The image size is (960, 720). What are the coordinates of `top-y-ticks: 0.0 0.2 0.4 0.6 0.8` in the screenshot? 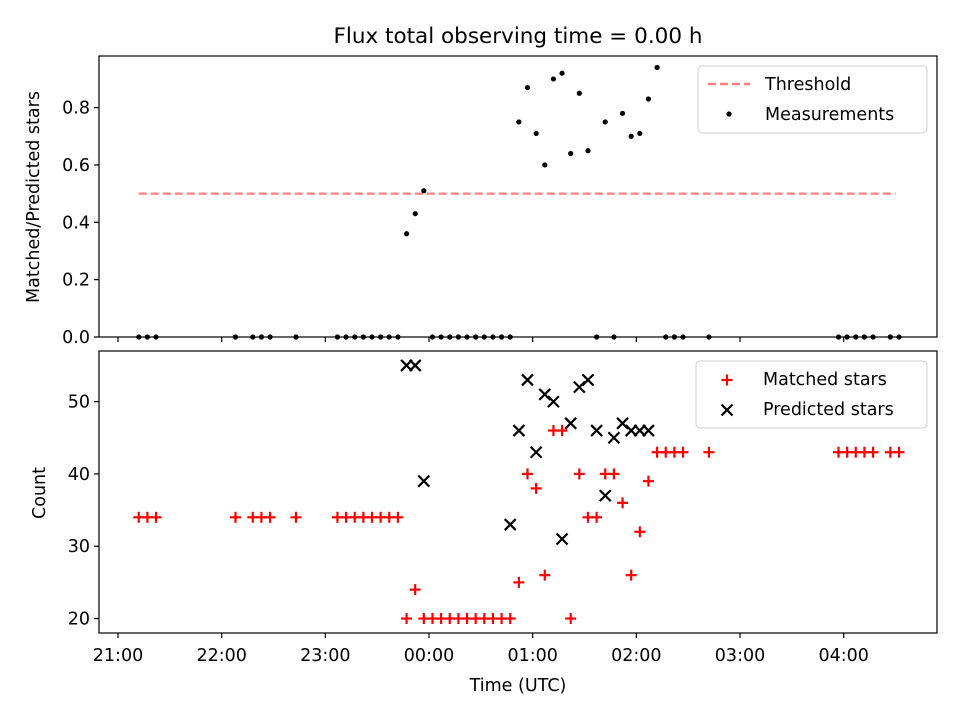 It's located at (80, 223).